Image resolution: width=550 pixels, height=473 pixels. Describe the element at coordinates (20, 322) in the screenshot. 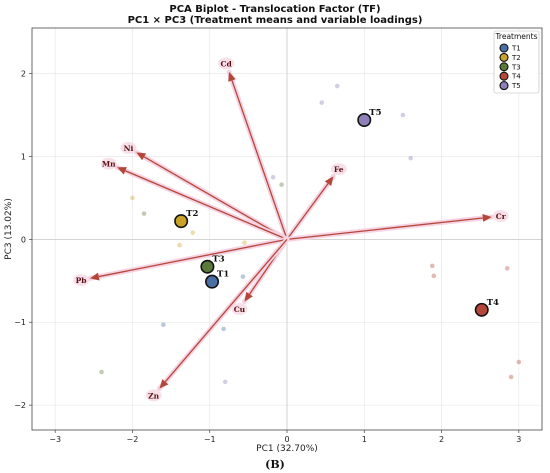

I see `y-tick-label: −1` at that location.